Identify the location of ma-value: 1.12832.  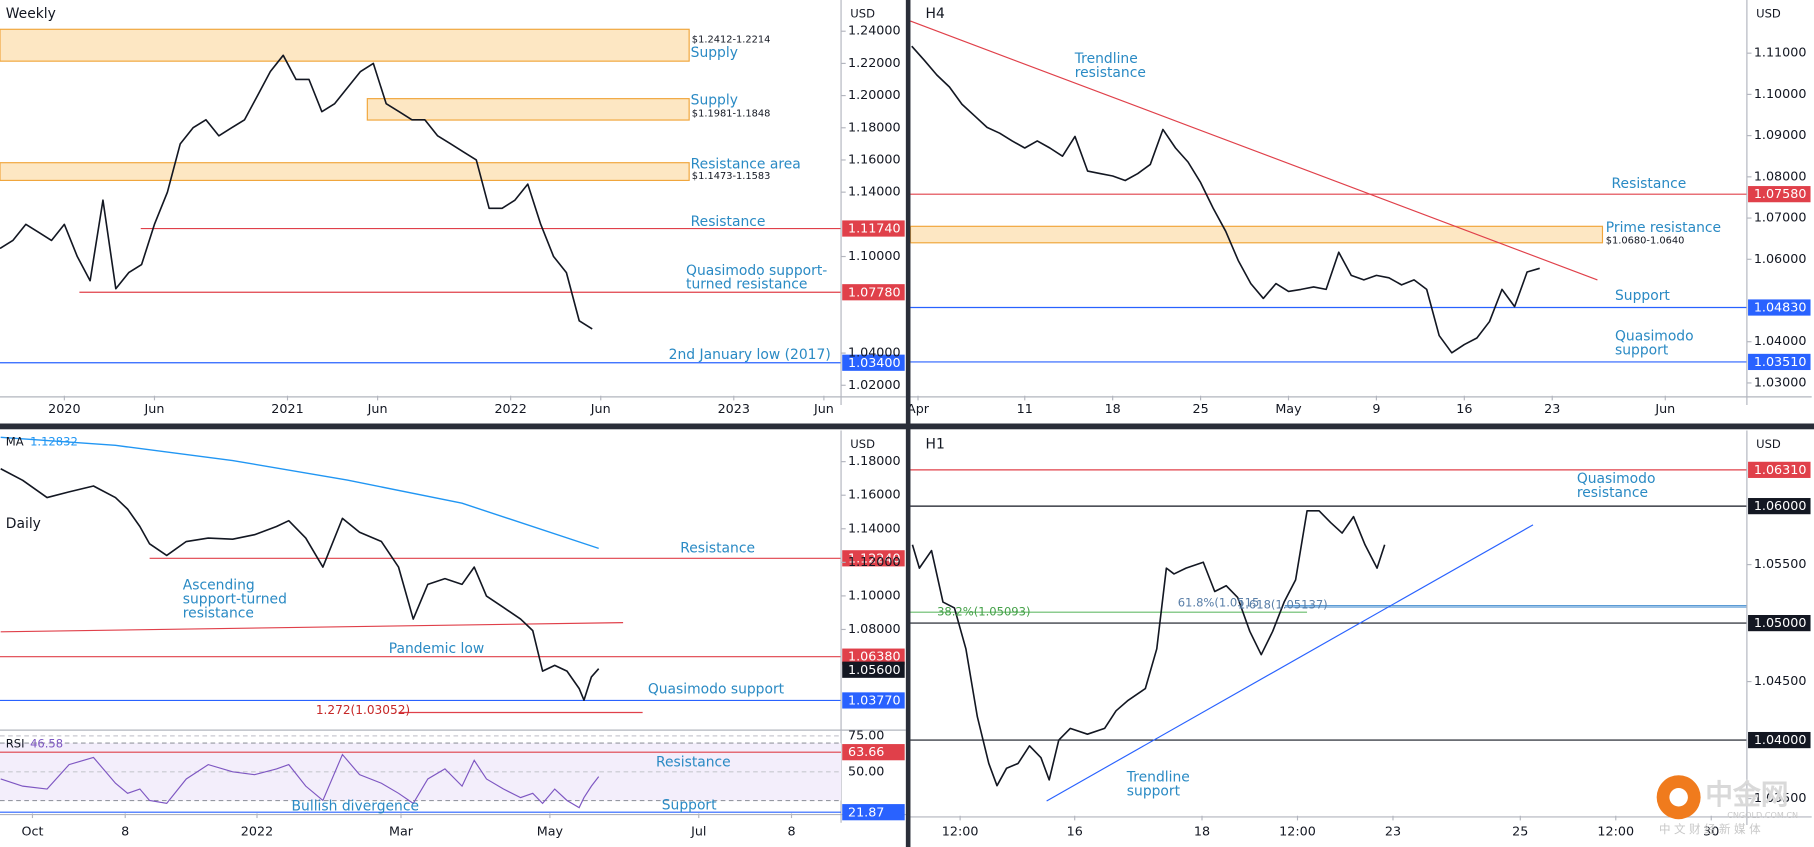
(54, 442).